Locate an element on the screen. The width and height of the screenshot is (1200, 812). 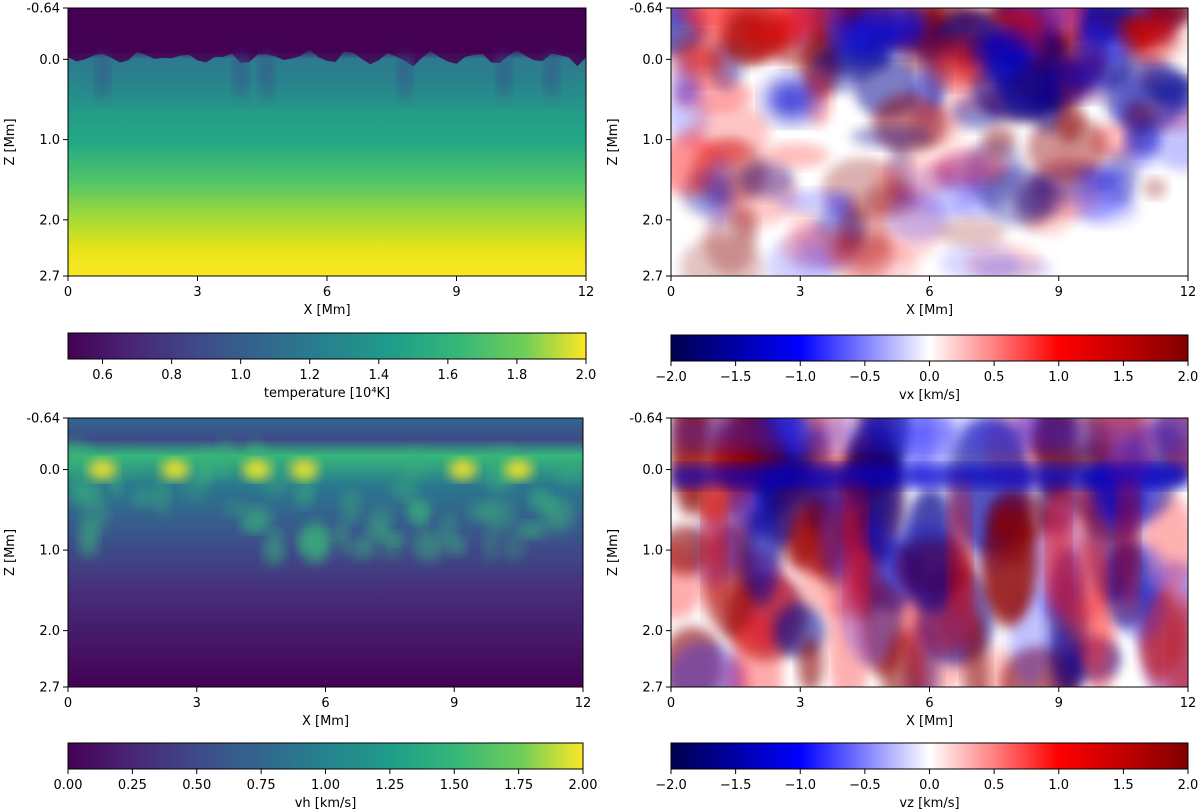
colorbar-vz is located at coordinates (929, 756).